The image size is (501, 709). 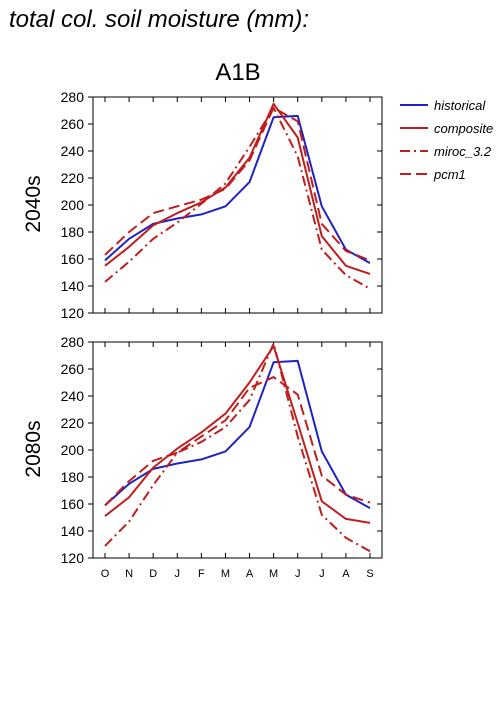 I want to click on legend-label: composite, so click(x=463, y=128).